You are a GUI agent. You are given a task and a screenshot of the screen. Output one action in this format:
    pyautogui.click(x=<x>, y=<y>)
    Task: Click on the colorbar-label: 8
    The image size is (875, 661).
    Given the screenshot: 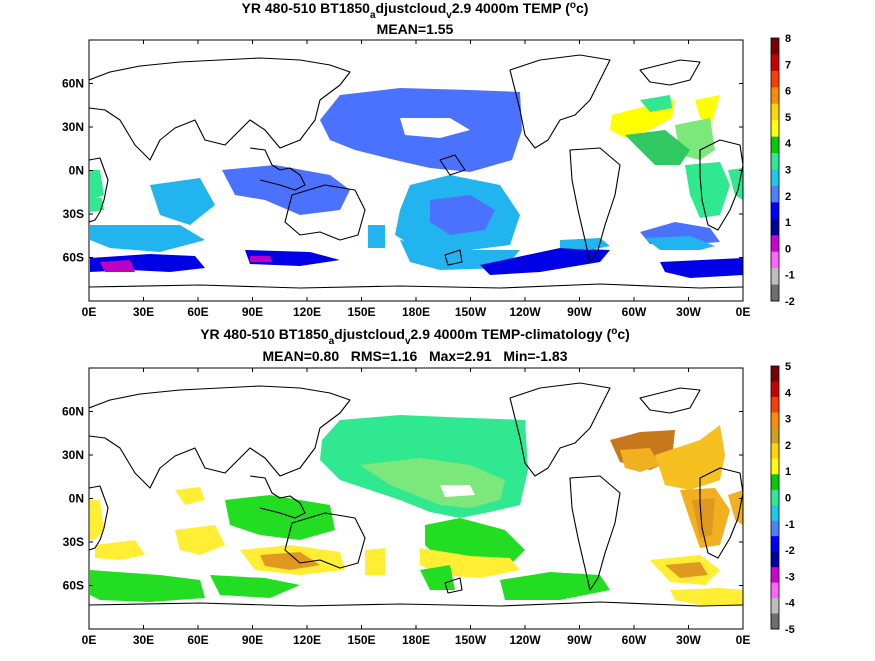 What is the action you would take?
    pyautogui.click(x=788, y=39)
    